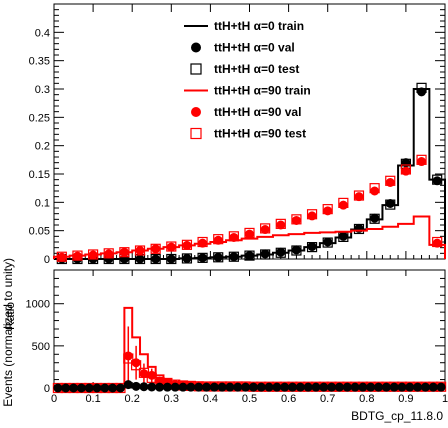 The image size is (448, 428). What do you see at coordinates (405, 399) in the screenshot?
I see `x-tick-label: 0.9` at bounding box center [405, 399].